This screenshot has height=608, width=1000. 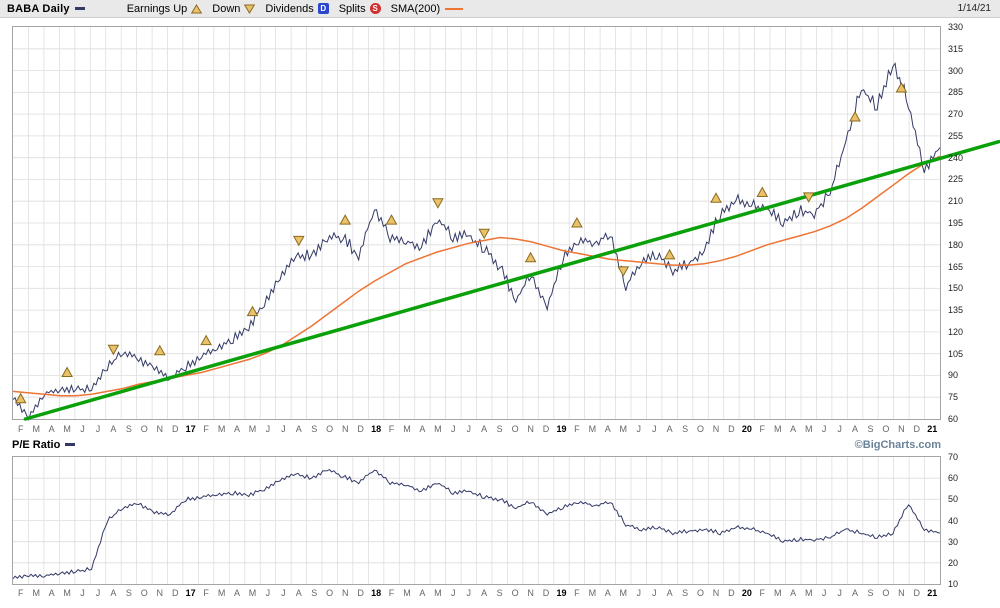 What do you see at coordinates (956, 331) in the screenshot?
I see `y-axis-tick-label: 120` at bounding box center [956, 331].